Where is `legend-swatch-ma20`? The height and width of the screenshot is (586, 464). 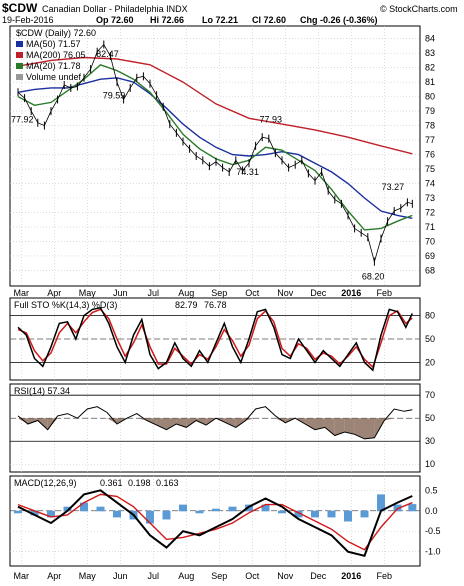 legend-swatch-ma20 is located at coordinates (19, 66).